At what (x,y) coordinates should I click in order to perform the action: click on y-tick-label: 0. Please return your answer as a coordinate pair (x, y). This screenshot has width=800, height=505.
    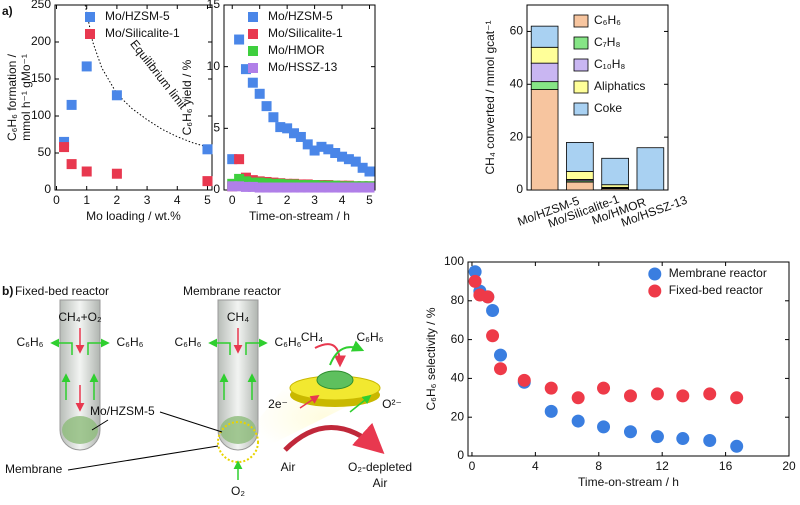
    Looking at the image, I should click on (216, 189).